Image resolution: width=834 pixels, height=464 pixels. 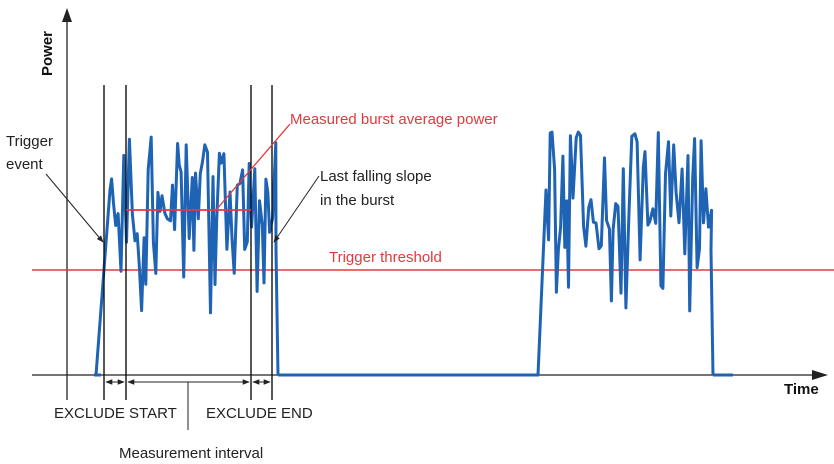 What do you see at coordinates (376, 176) in the screenshot?
I see `last-slope-label-line1: Last falling slope` at bounding box center [376, 176].